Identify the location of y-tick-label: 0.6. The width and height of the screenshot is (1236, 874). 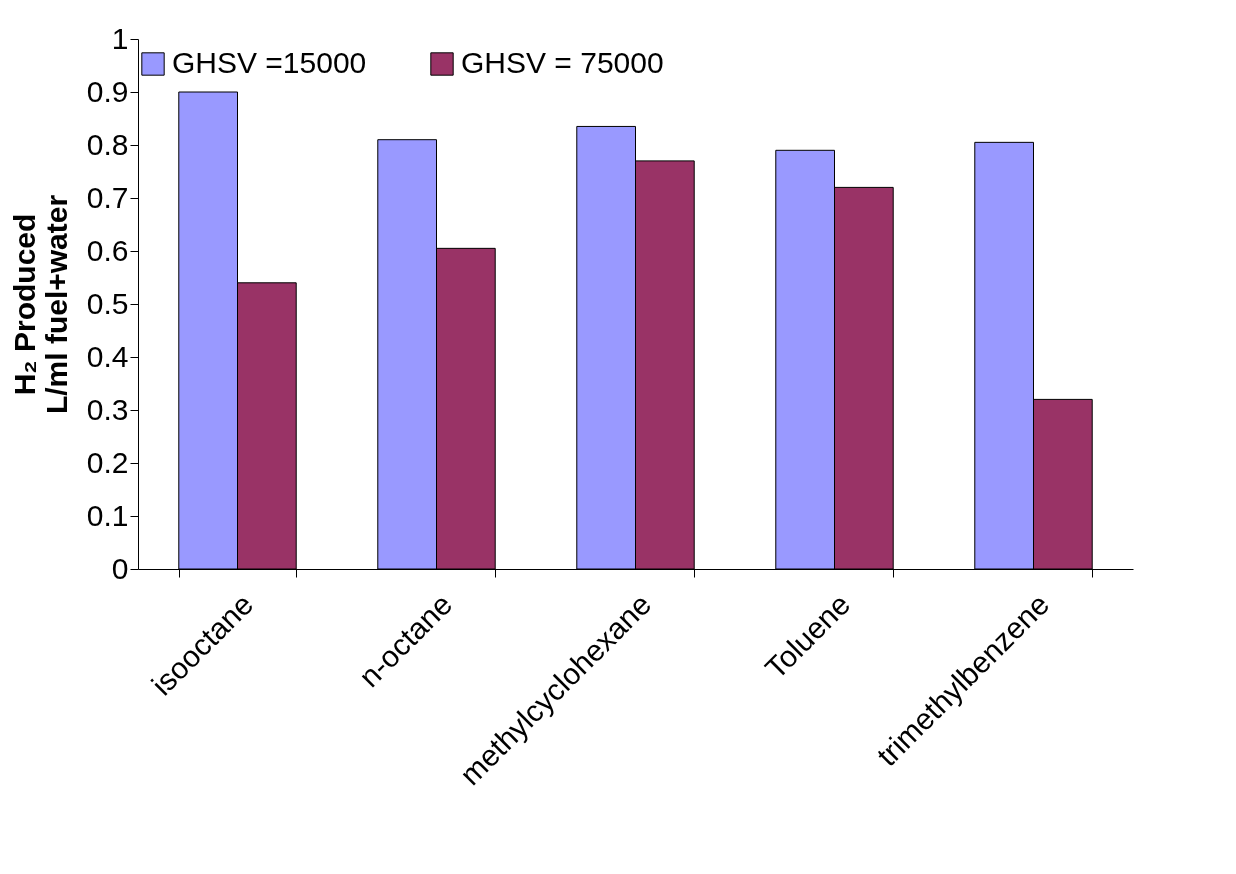
(107, 250).